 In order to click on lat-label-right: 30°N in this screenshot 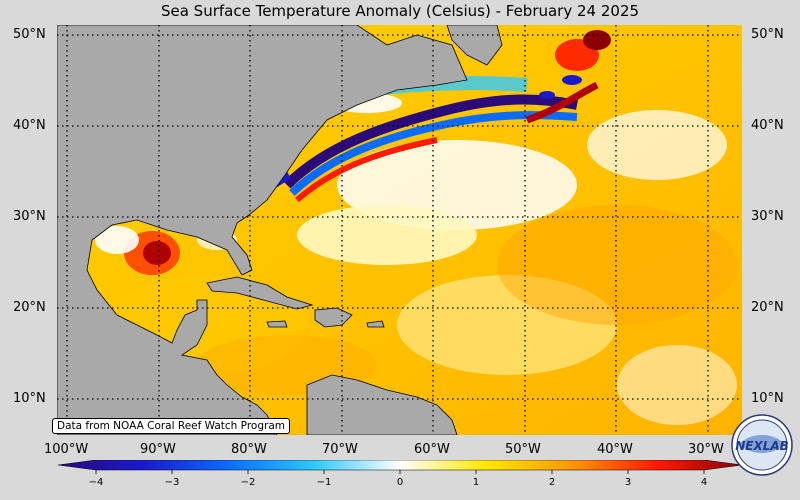, I will do `click(767, 216)`.